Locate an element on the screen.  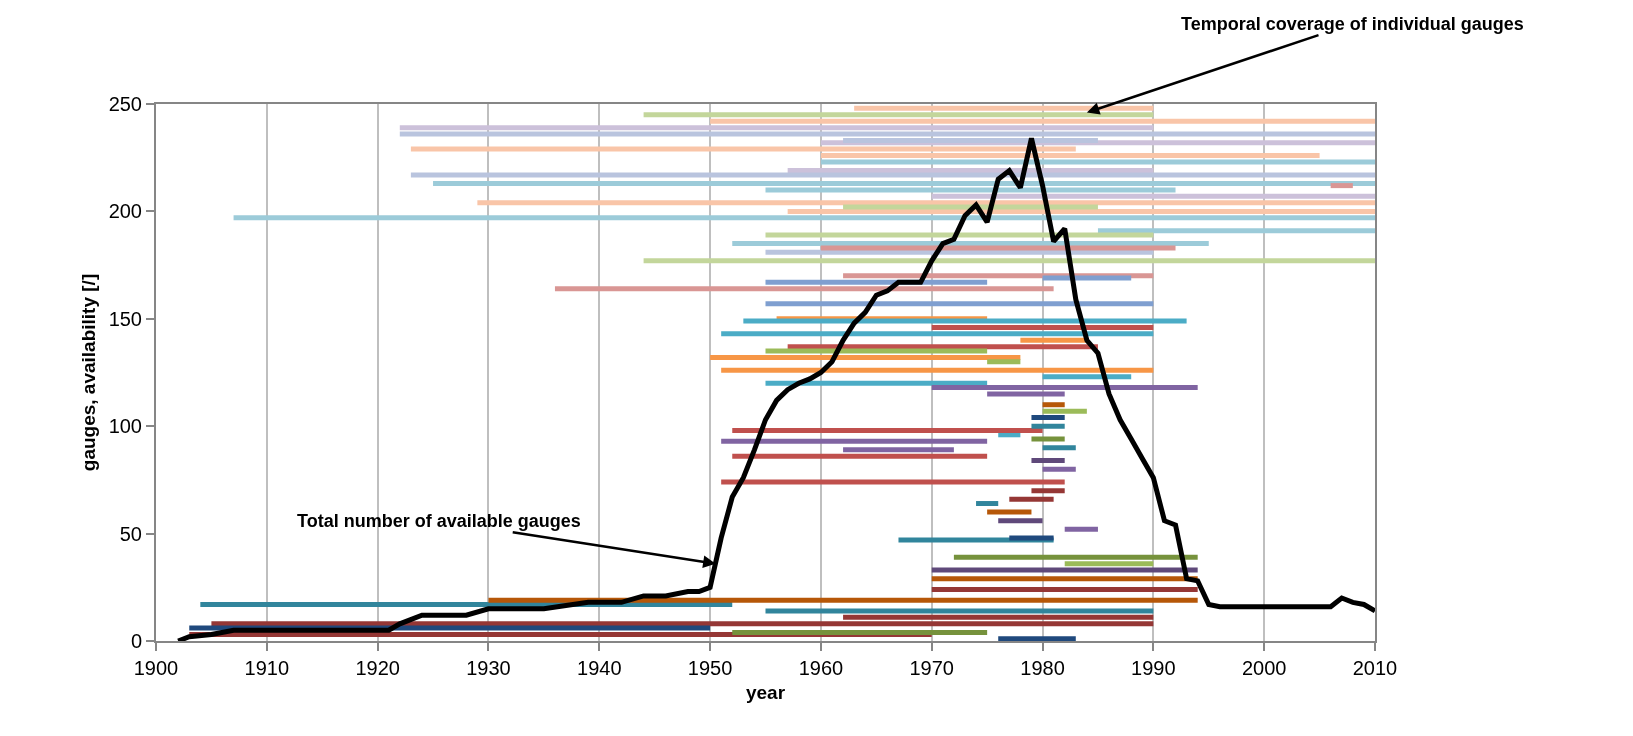
x-tick-label: 1990 is located at coordinates (1153, 668).